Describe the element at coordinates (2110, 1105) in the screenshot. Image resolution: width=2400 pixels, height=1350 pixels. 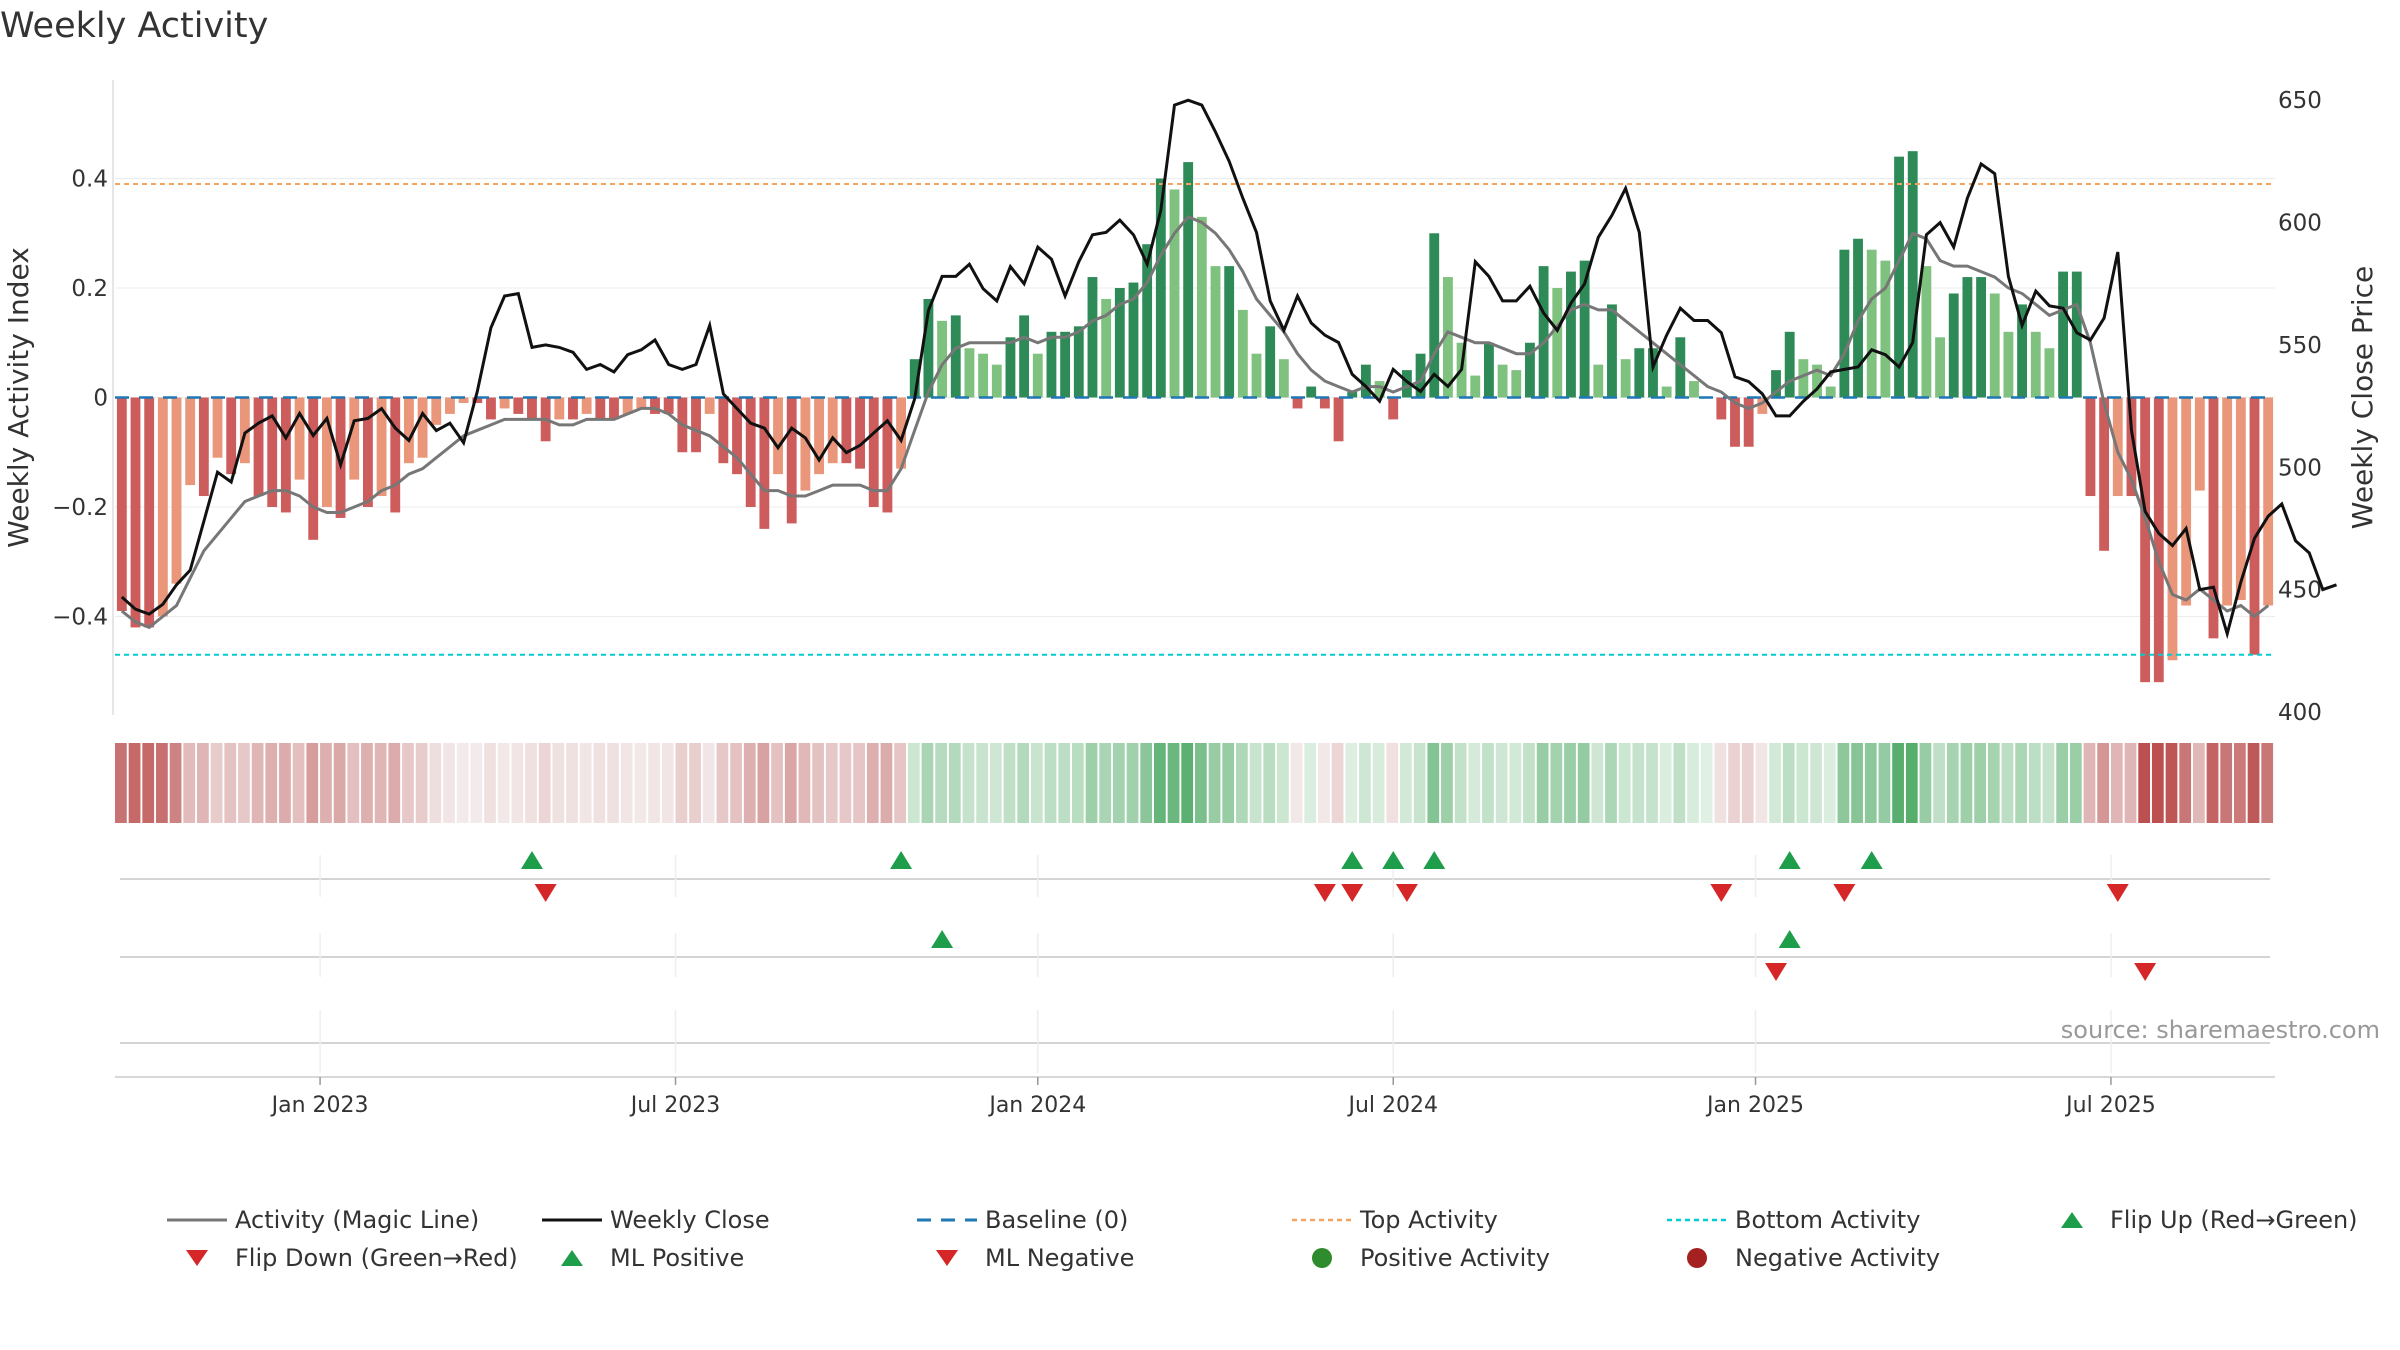
I see `x-tick-label: Jul 2025` at that location.